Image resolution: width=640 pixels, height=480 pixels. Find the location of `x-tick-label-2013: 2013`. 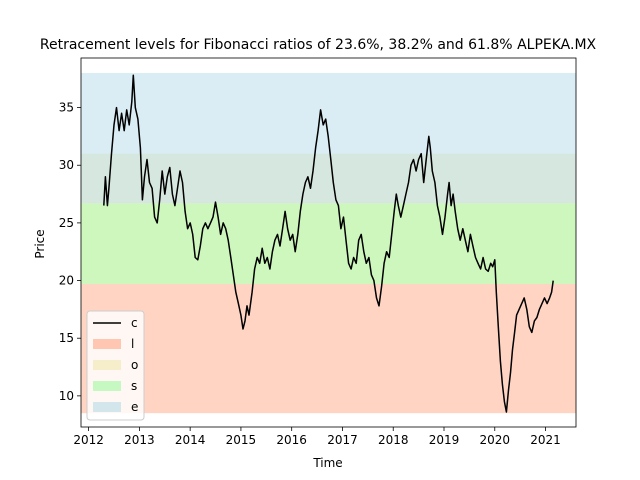

x-tick-label-2013: 2013 is located at coordinates (139, 440).